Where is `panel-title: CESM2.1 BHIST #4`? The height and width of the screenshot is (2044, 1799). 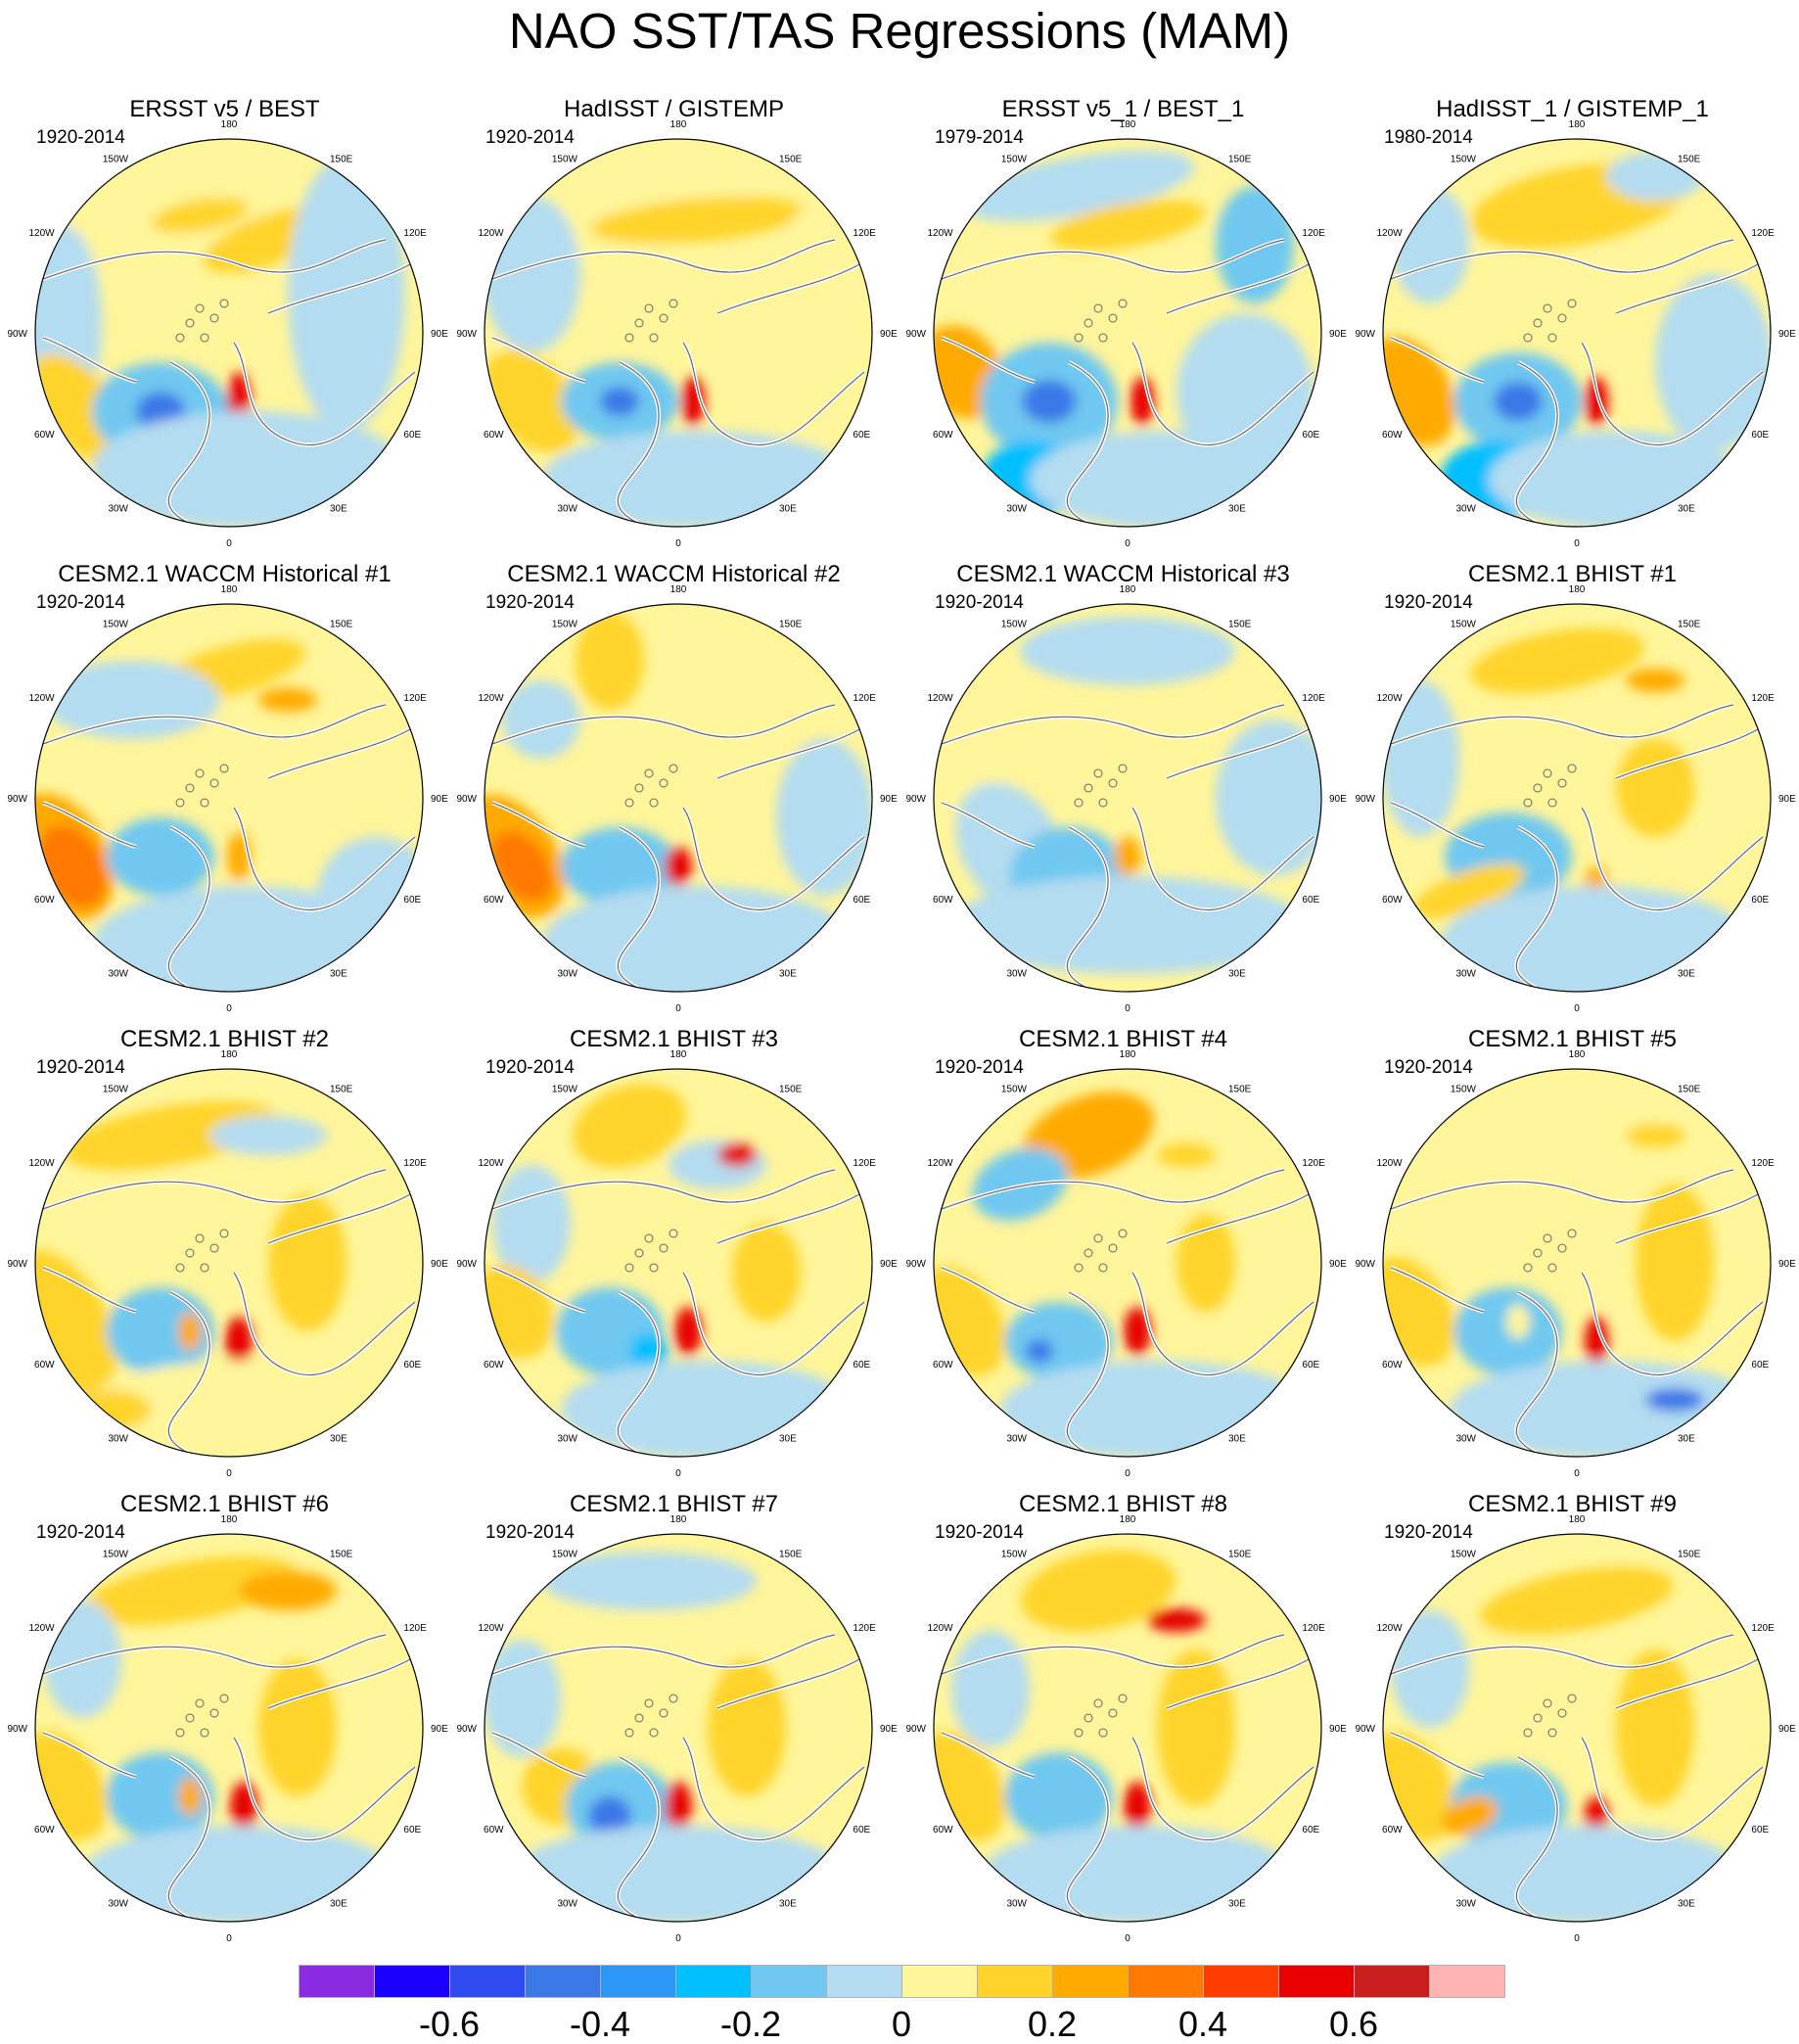
panel-title: CESM2.1 BHIST #4 is located at coordinates (1123, 1039).